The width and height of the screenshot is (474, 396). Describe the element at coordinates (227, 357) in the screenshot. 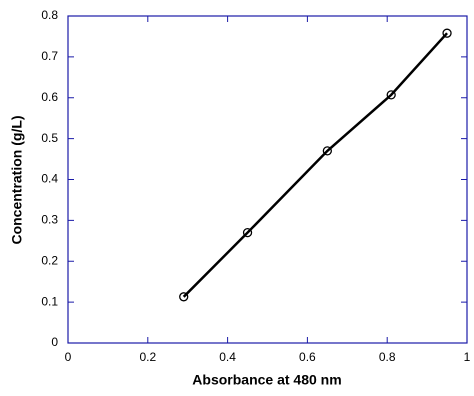

I see `x-tick-label: 0.4` at that location.